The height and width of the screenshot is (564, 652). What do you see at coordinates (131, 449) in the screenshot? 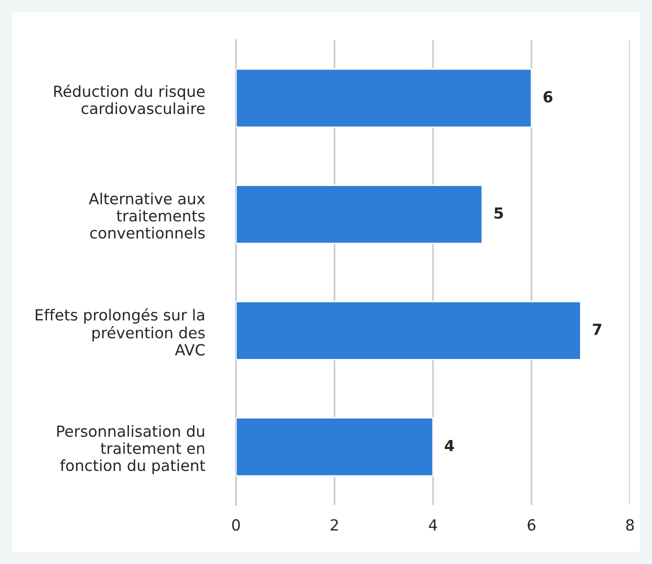
I see `y-tick-label: Personnalisation du traitement en fonction du patient` at bounding box center [131, 449].